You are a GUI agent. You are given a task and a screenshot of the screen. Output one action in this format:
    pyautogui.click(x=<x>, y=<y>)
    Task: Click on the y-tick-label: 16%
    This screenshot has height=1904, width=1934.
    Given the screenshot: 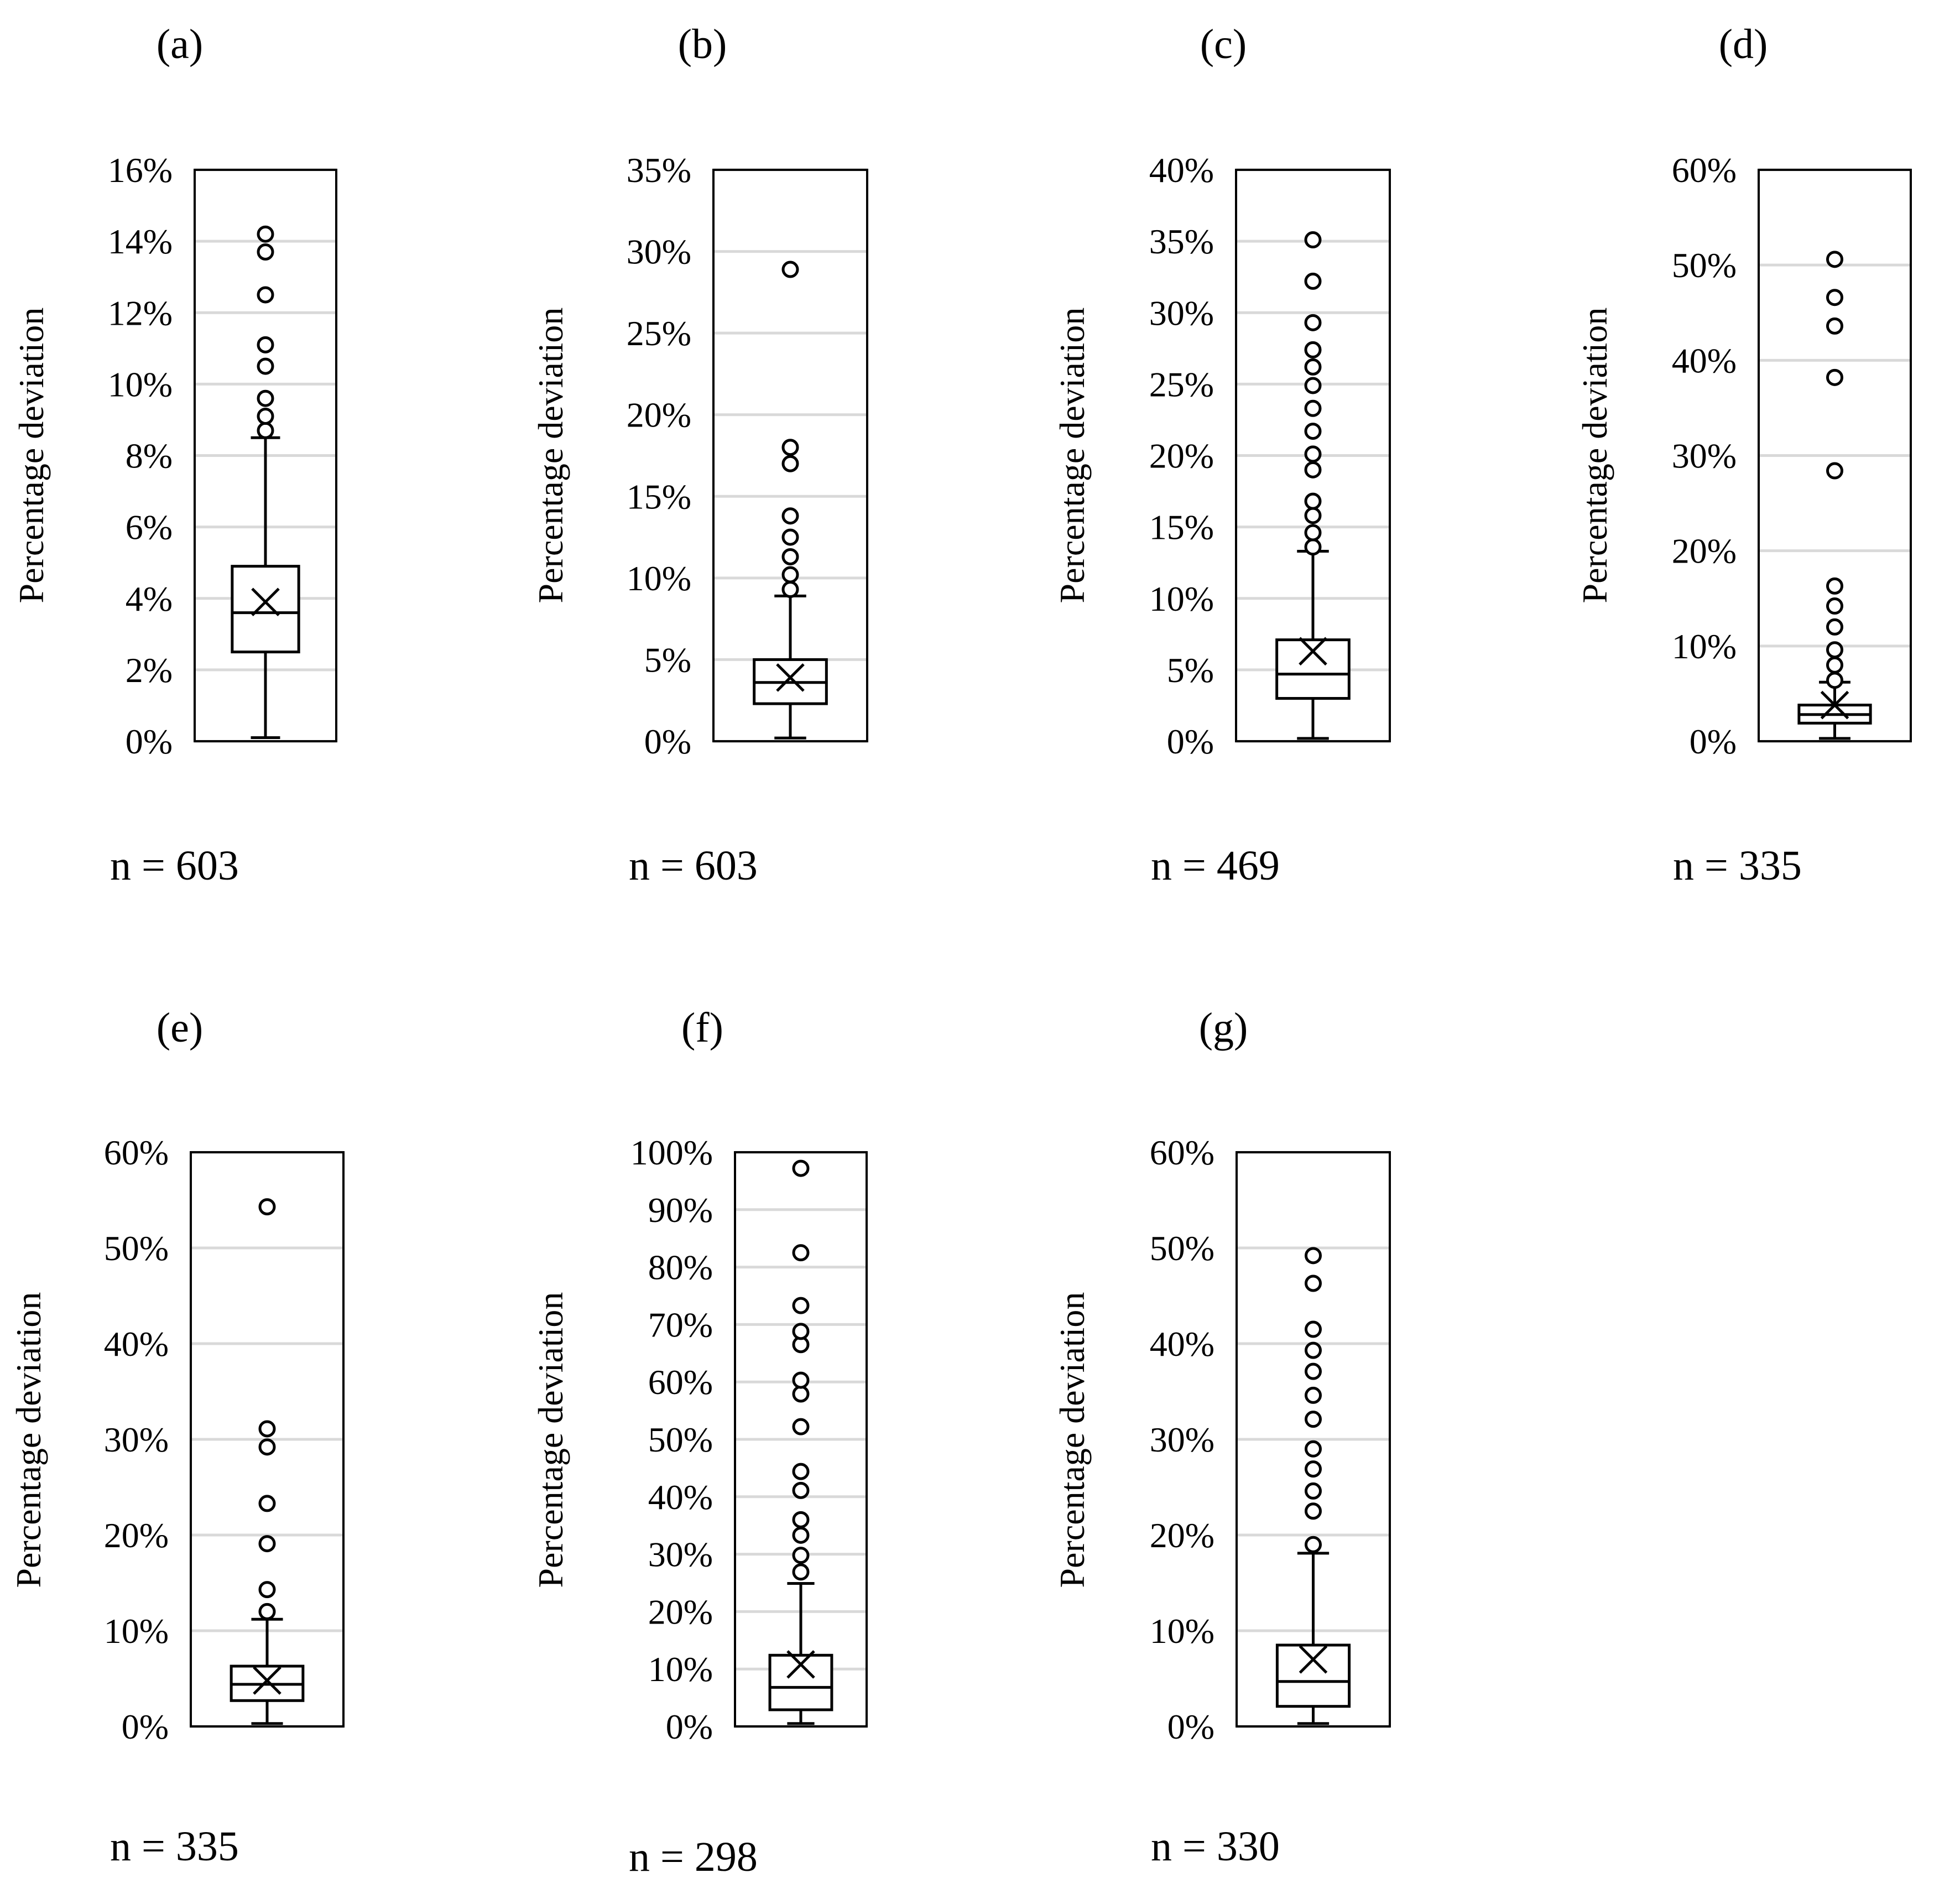 What is the action you would take?
    pyautogui.click(x=140, y=170)
    